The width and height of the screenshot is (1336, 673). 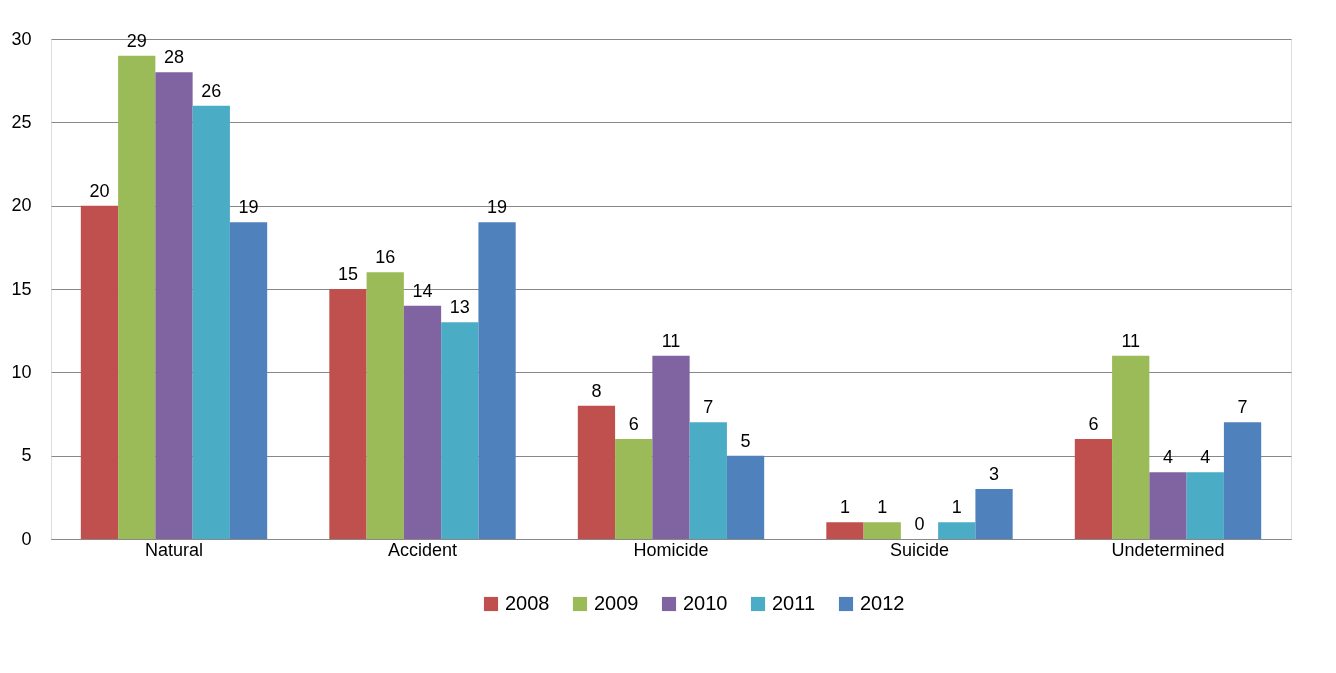 I want to click on x-tick-label: Suicide, so click(x=919, y=549).